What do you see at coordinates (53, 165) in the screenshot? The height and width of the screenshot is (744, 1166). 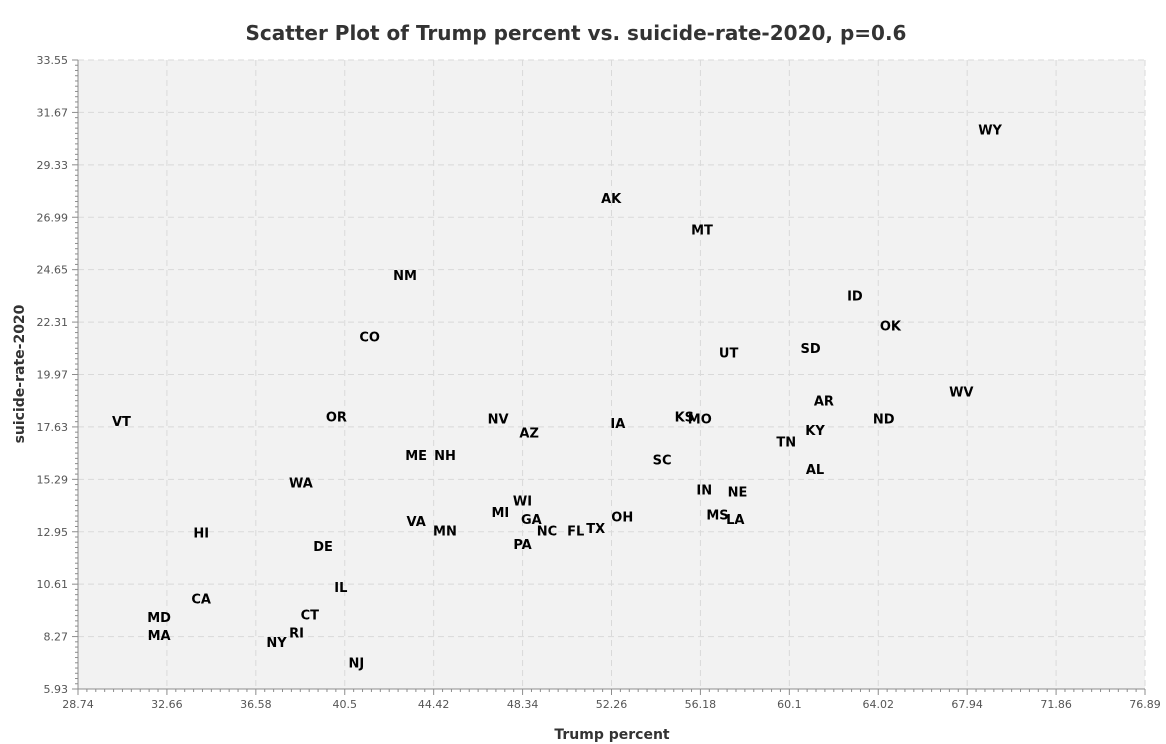 I see `y-tick-label: 29.33` at bounding box center [53, 165].